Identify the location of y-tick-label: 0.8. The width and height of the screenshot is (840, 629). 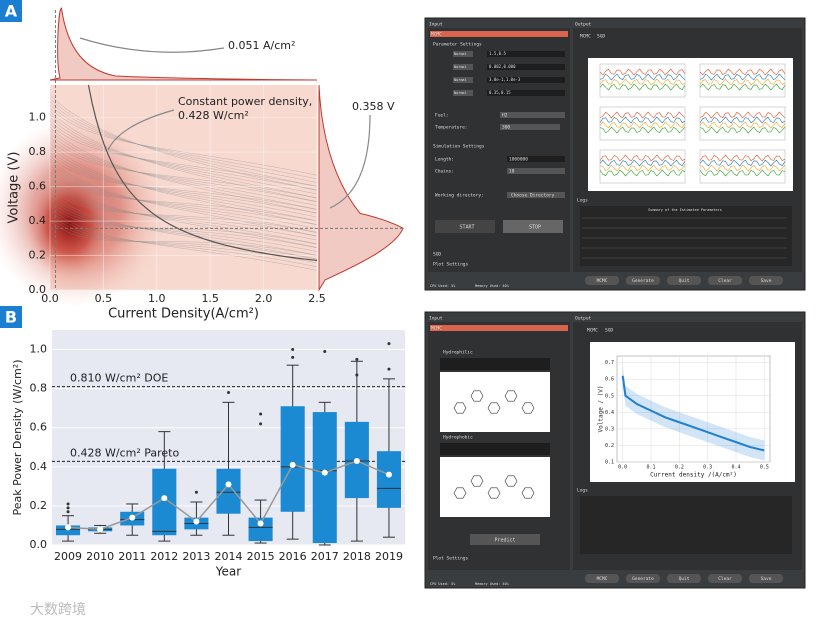
(38, 151).